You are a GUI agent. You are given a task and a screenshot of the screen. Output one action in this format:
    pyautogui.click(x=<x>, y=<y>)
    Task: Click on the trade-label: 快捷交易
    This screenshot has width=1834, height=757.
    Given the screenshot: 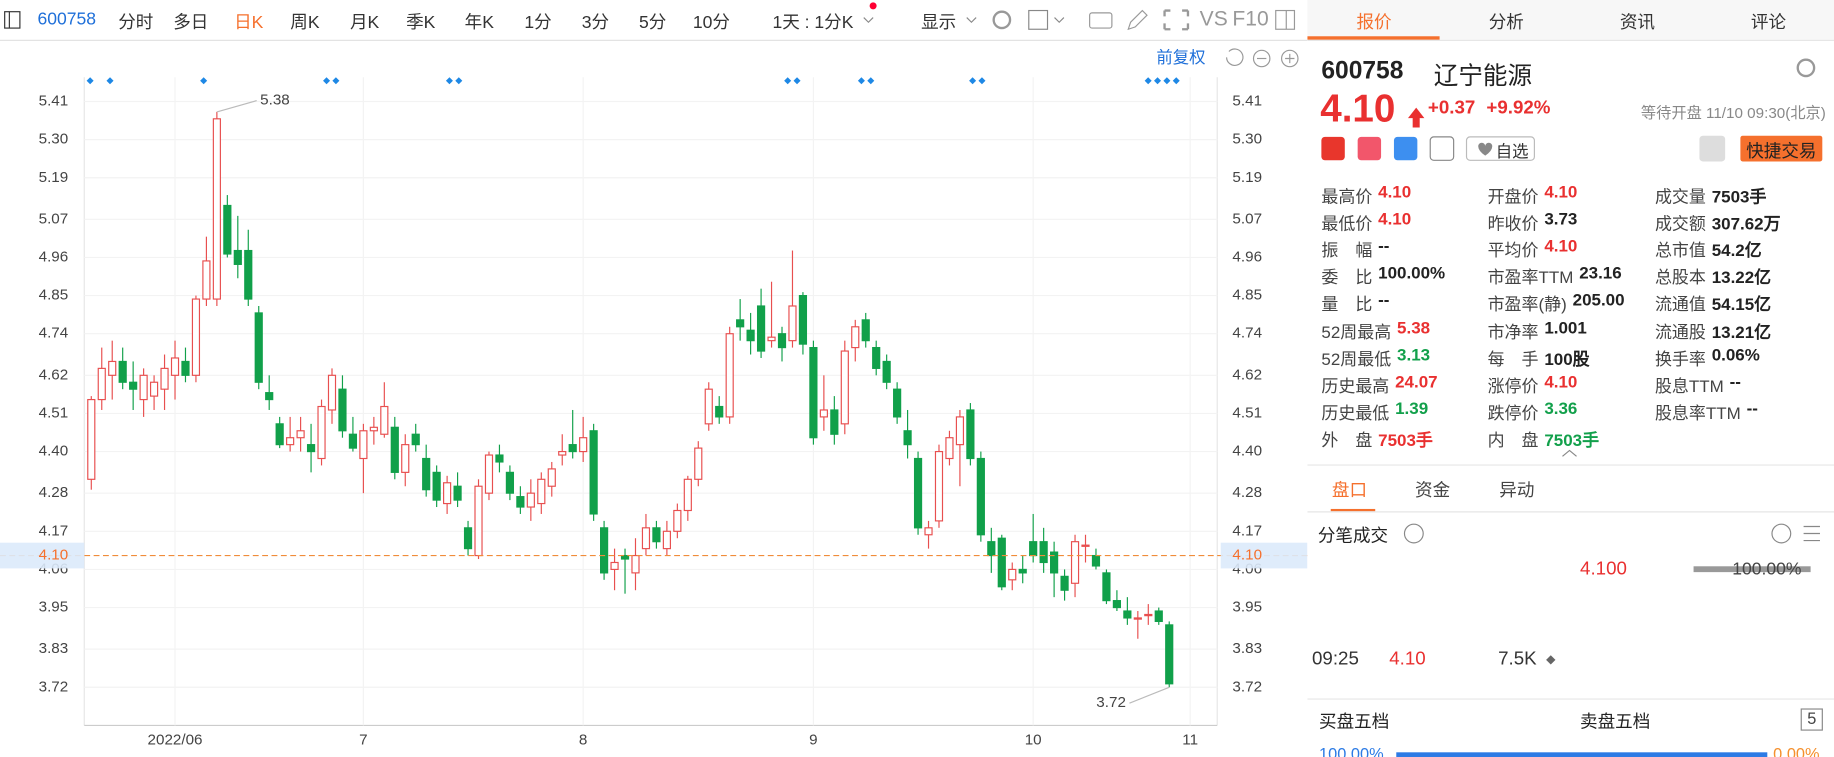 What is the action you would take?
    pyautogui.click(x=1781, y=151)
    